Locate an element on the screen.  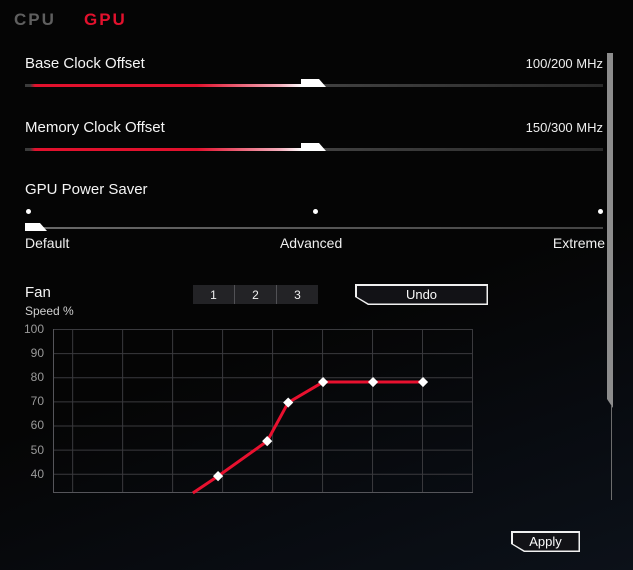
memory-clock-offset-fill is located at coordinates (163, 149).